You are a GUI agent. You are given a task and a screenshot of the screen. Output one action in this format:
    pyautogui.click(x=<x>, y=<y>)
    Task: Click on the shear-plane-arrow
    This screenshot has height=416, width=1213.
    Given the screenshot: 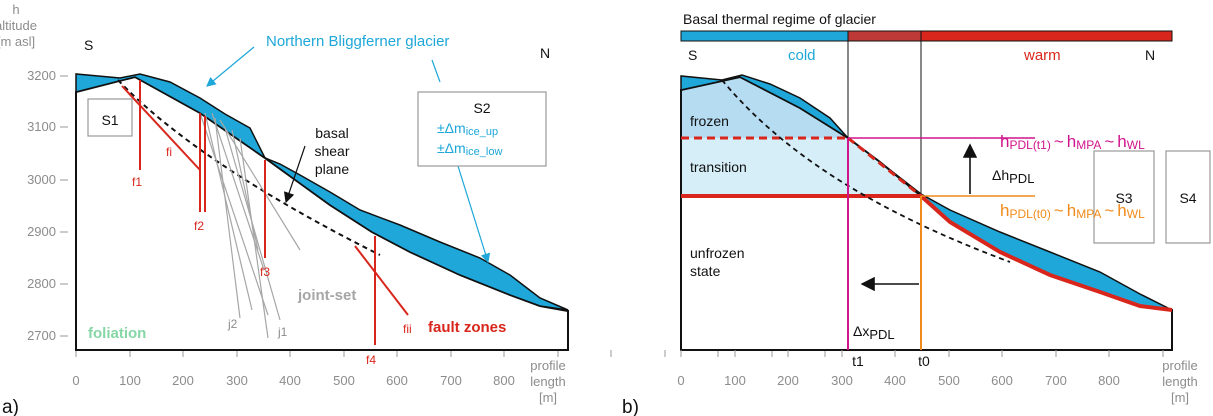 What is the action you would take?
    pyautogui.click(x=294, y=174)
    